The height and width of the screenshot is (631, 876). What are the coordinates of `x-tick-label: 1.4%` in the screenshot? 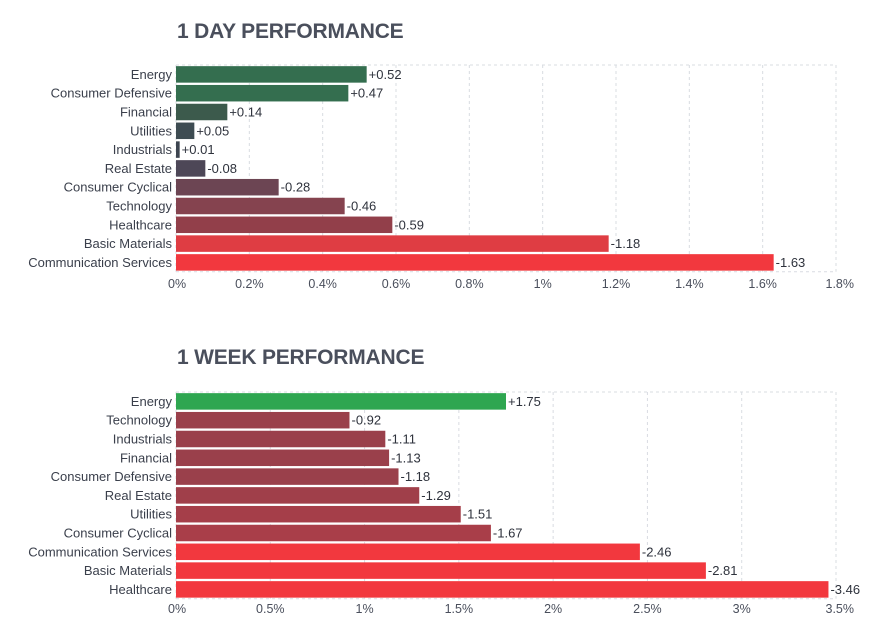 It's located at (689, 284).